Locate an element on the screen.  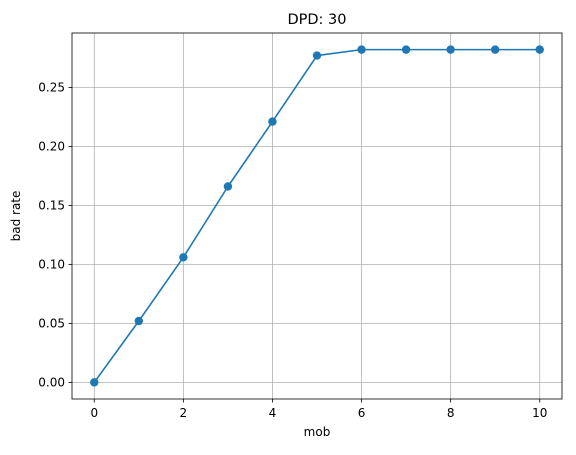
y-tick-label: 0.05 is located at coordinates (51, 323).